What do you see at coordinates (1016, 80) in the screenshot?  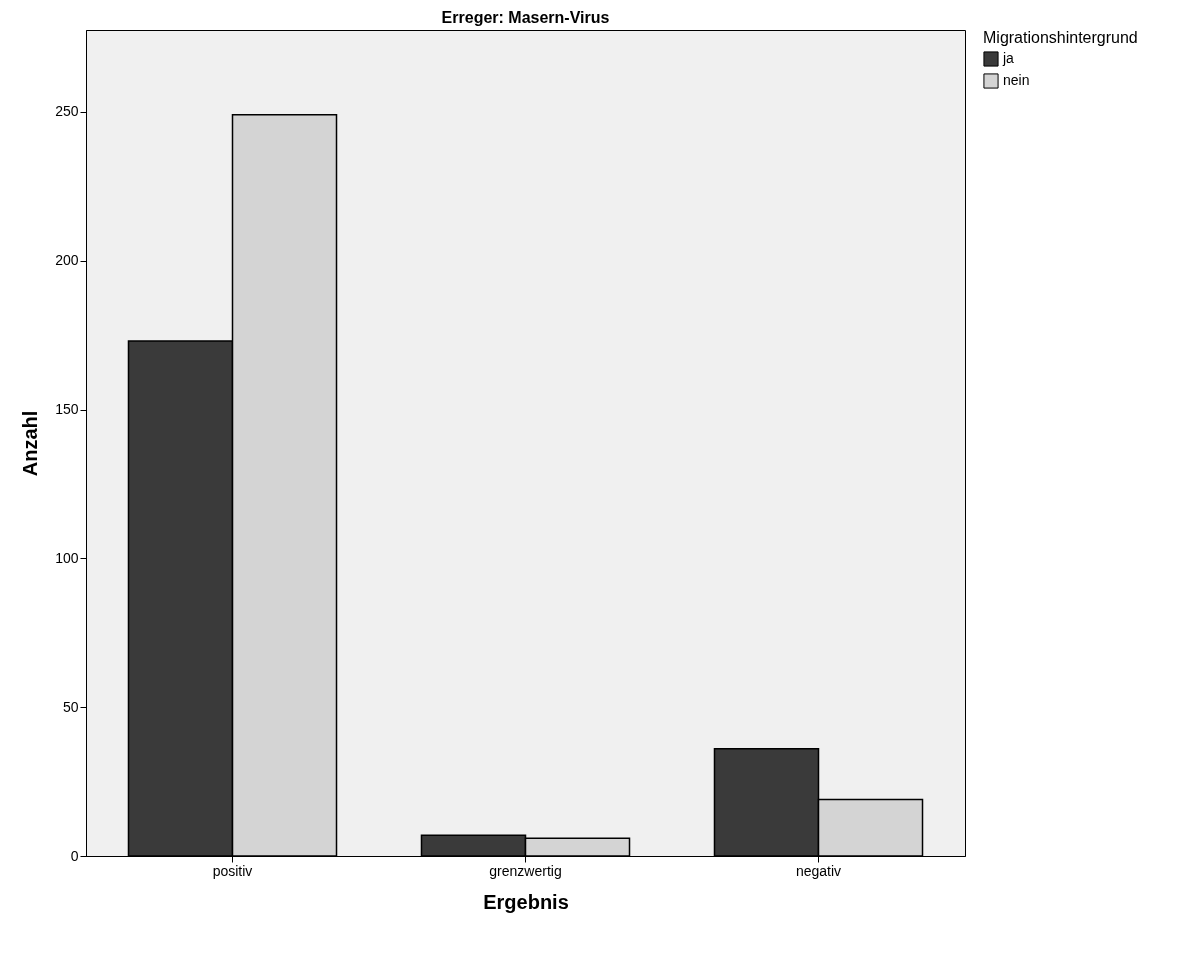 I see `legend-label: nein` at bounding box center [1016, 80].